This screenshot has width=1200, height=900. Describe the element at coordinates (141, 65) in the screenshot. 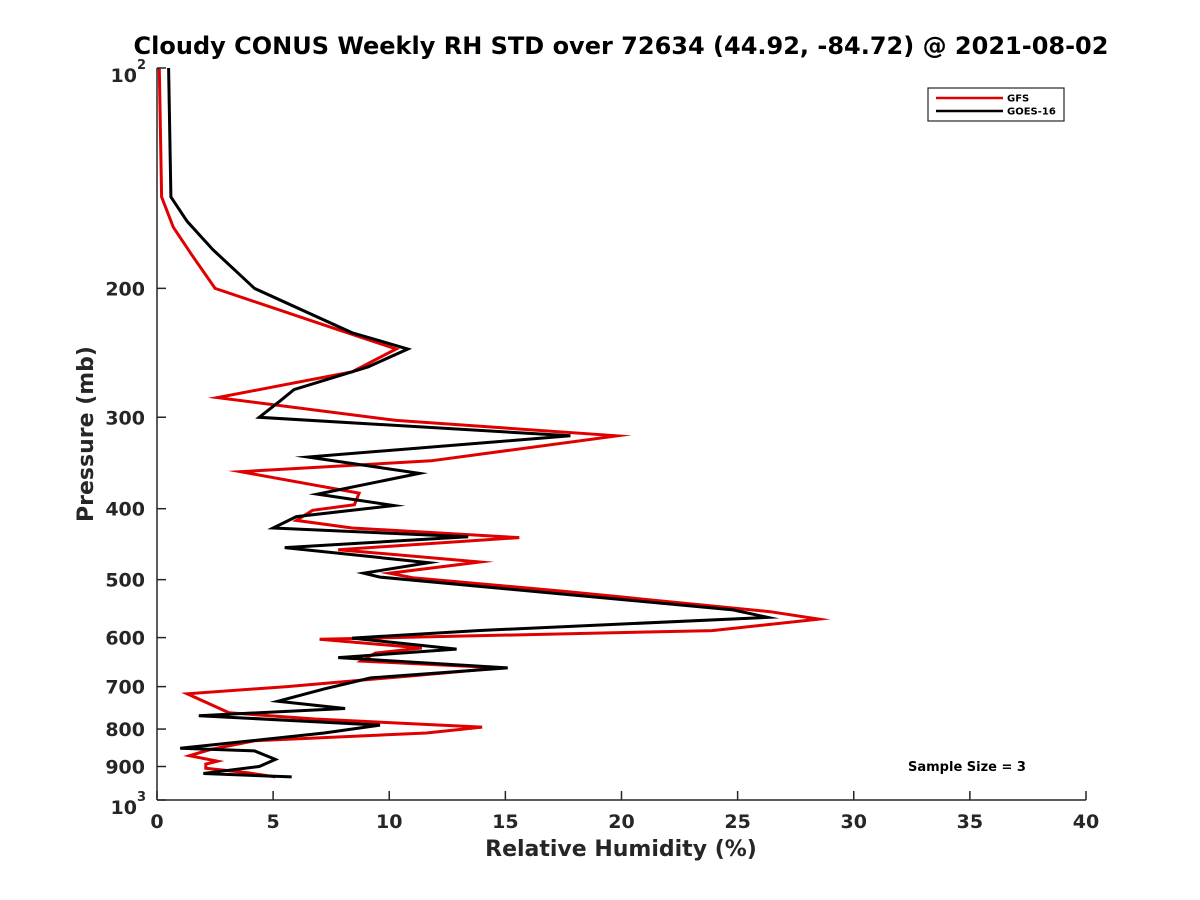

I see `y-tick-exponent: 2` at that location.